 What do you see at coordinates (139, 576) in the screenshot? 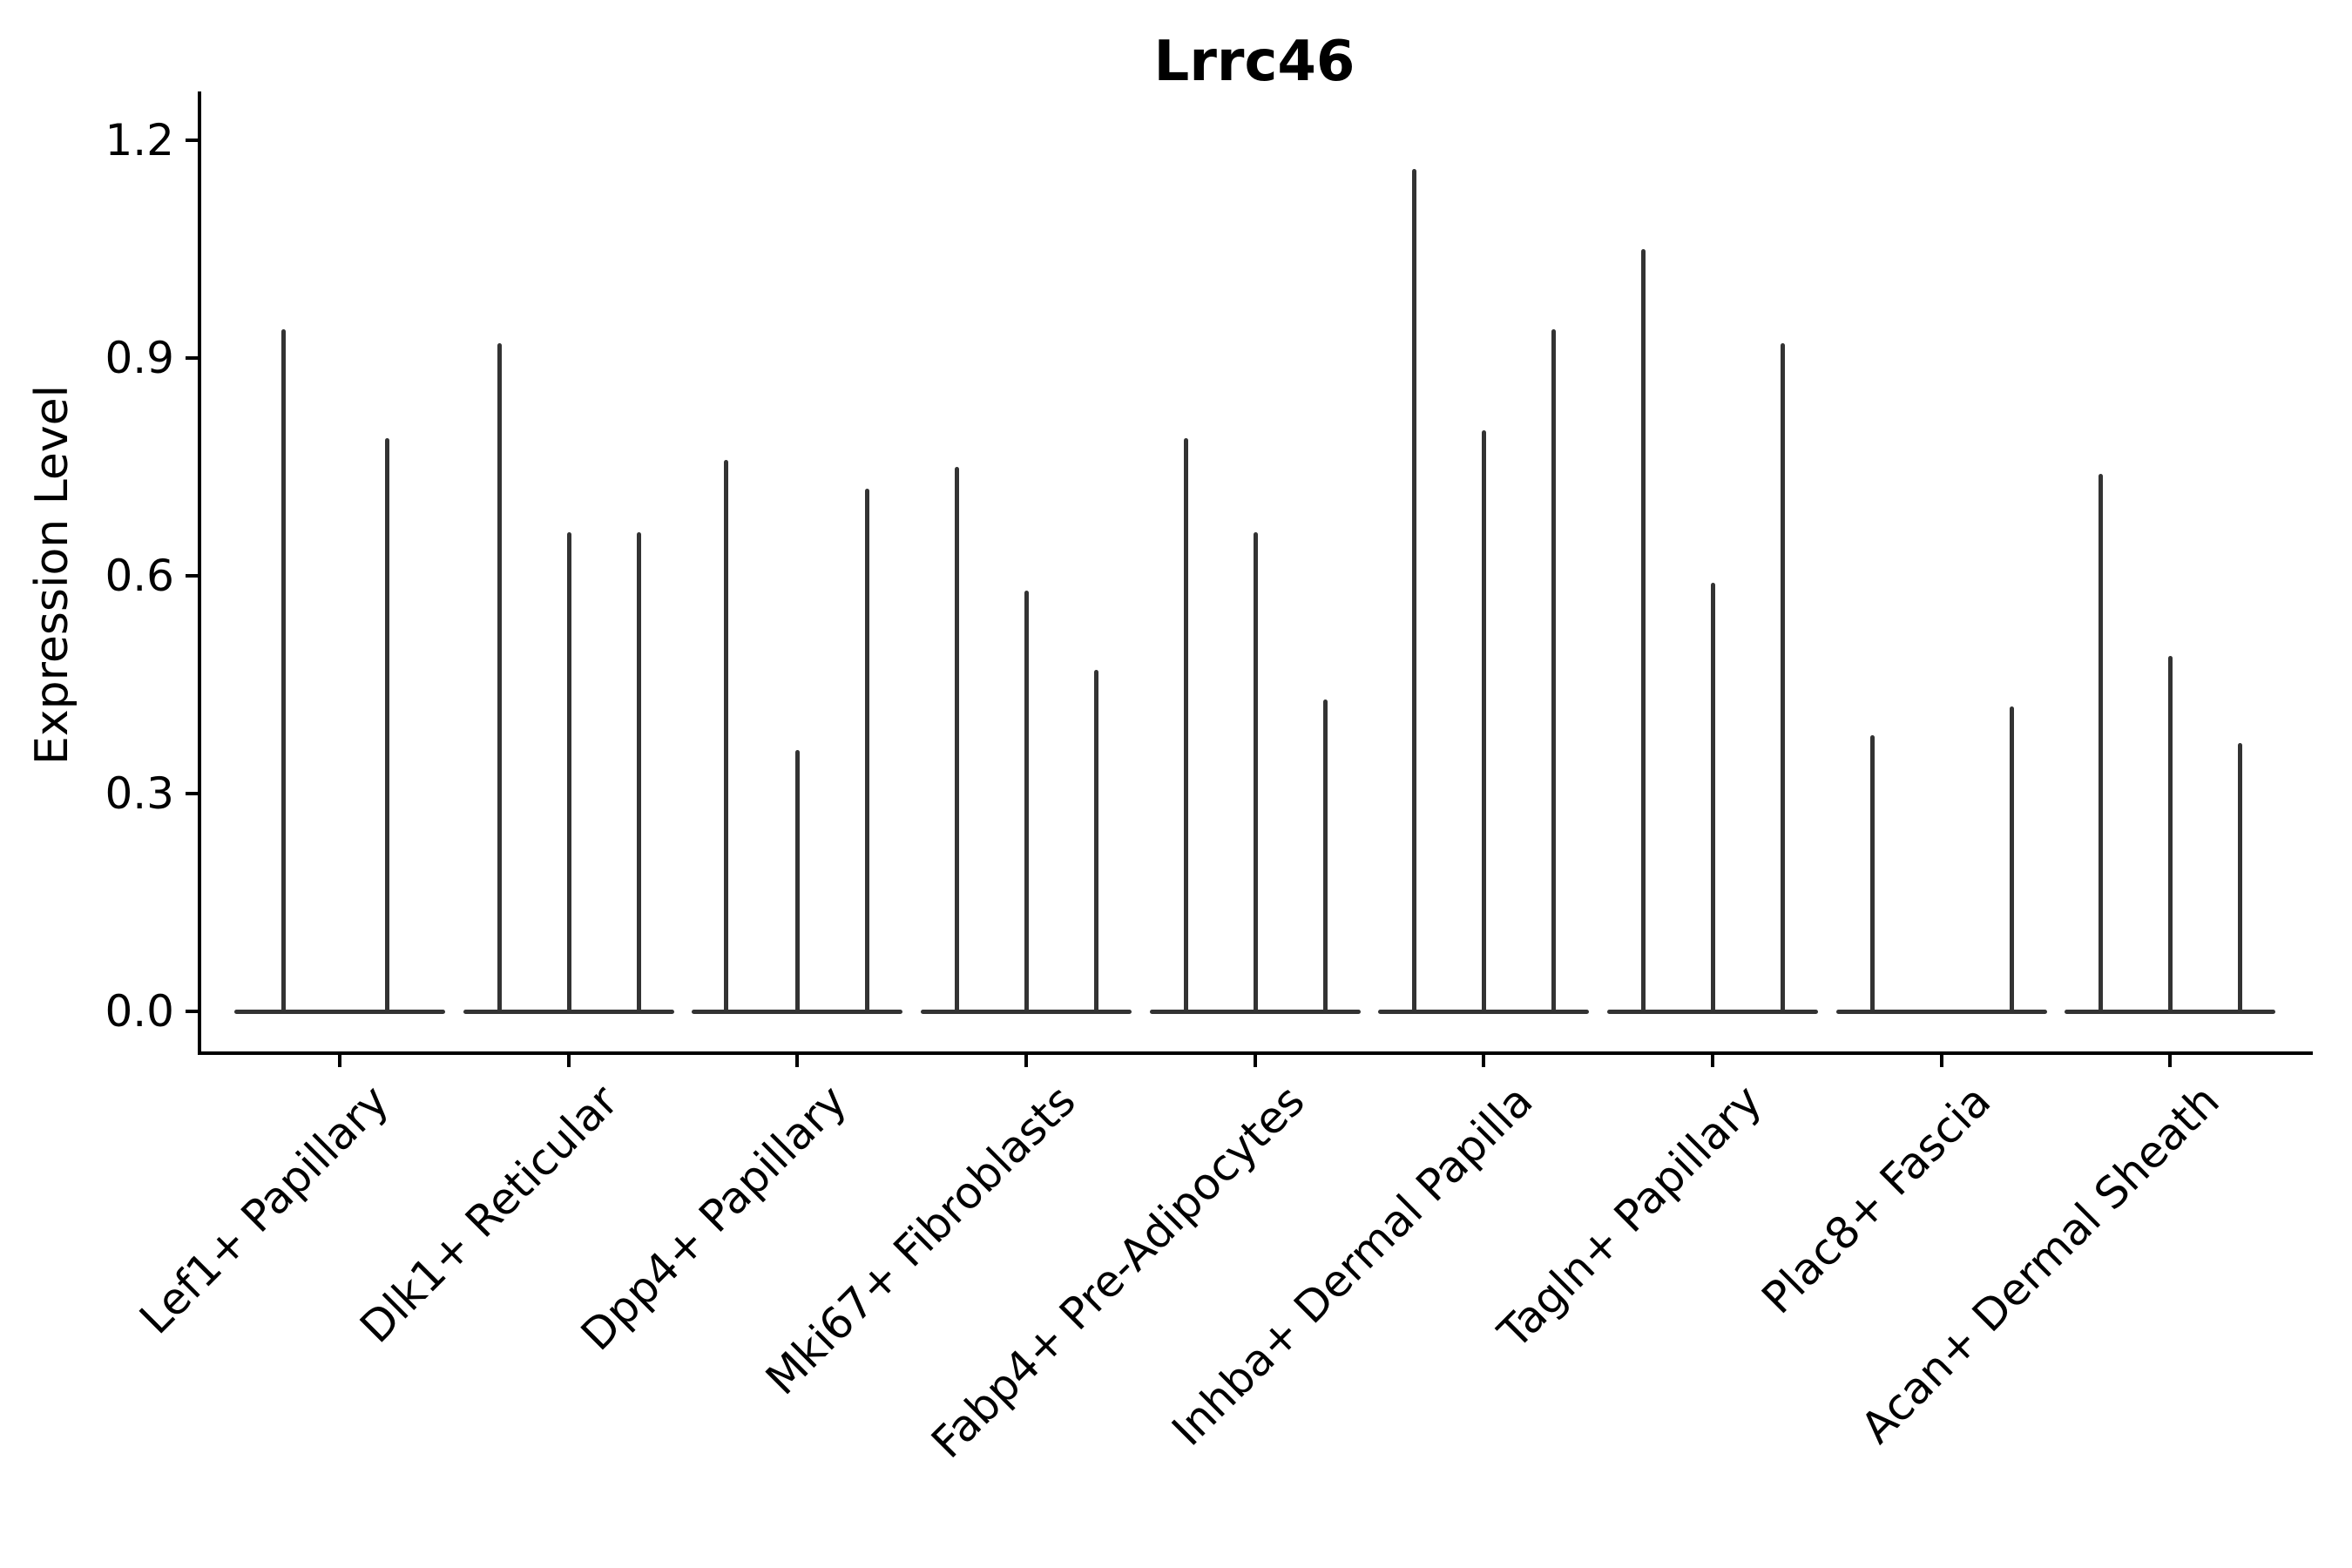
I see `y-tick-label: 0.6` at bounding box center [139, 576].